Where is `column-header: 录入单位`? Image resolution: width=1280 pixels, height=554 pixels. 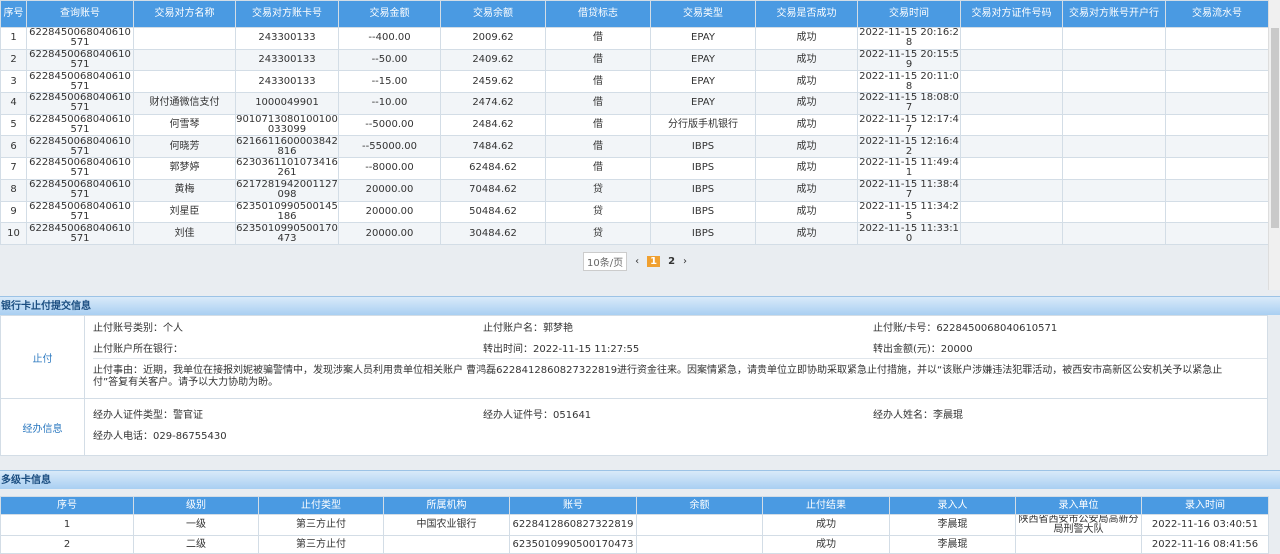 column-header: 录入单位 is located at coordinates (1078, 505).